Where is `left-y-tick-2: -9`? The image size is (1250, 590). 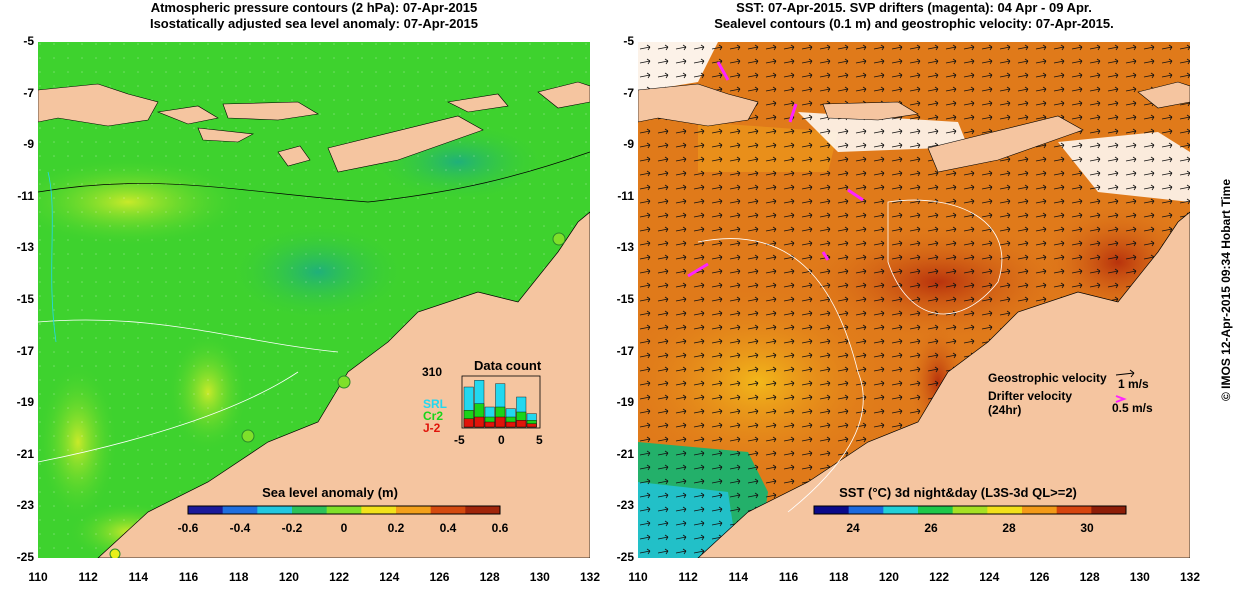
left-y-tick-2: -9 is located at coordinates (28, 144).